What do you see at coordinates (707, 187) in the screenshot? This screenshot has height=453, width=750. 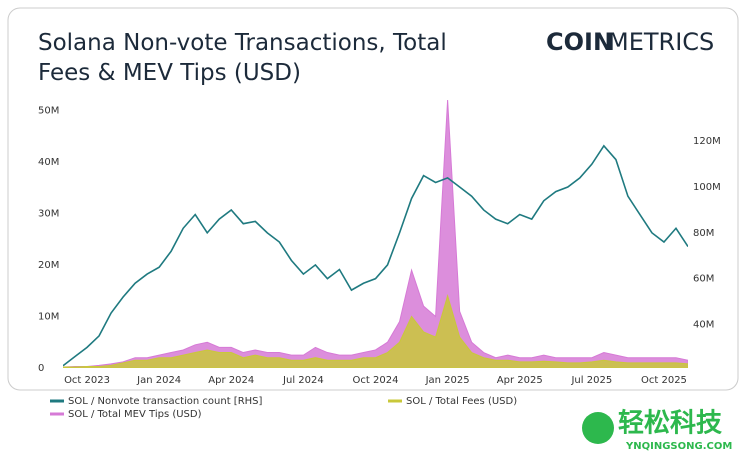 I see `y2-tick-label: 100M` at bounding box center [707, 187].